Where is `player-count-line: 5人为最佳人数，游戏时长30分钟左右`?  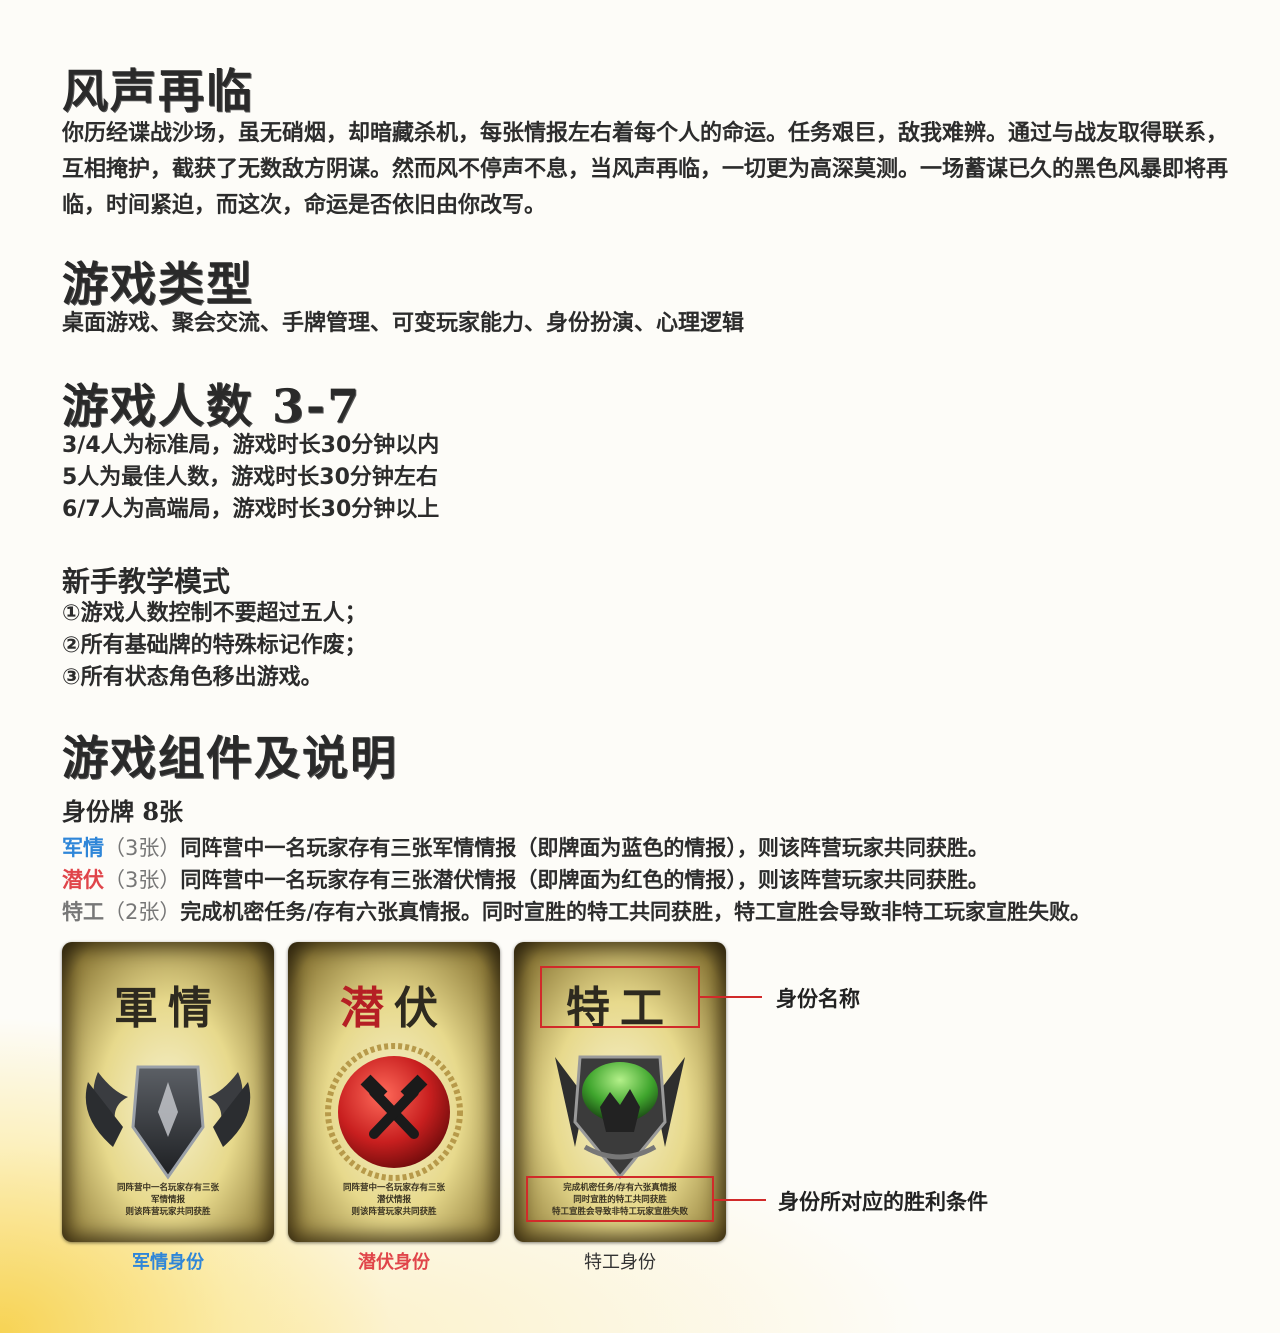 player-count-line: 5人为最佳人数，游戏时长30分钟左右 is located at coordinates (250, 477).